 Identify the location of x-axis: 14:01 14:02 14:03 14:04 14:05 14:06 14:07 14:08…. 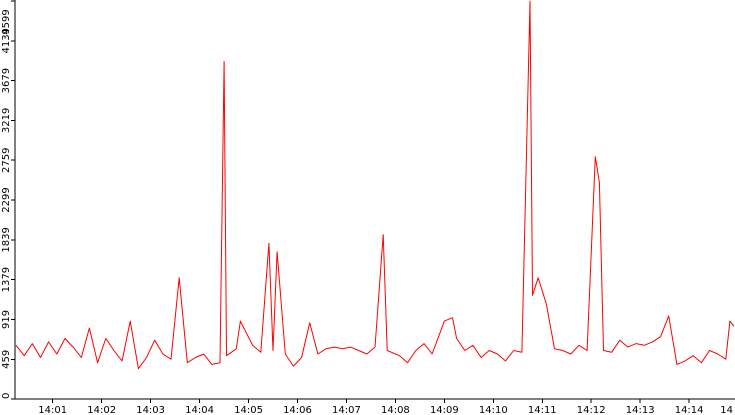
(375, 406).